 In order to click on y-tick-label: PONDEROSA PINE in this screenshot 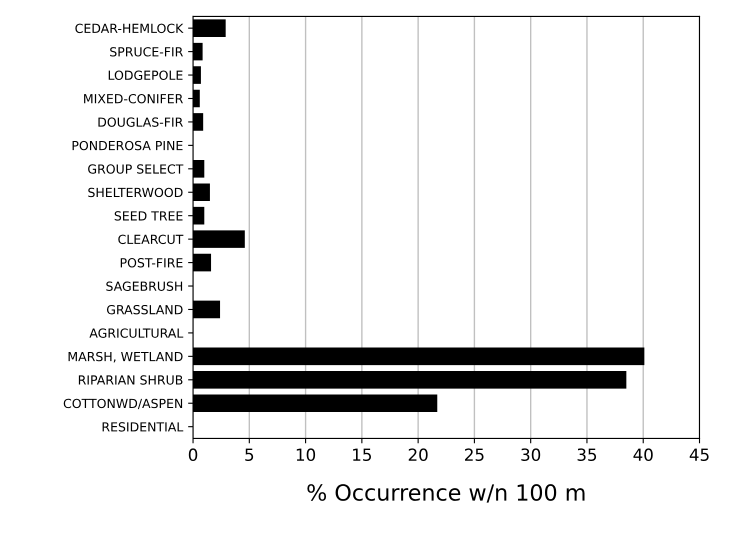, I will do `click(127, 145)`.